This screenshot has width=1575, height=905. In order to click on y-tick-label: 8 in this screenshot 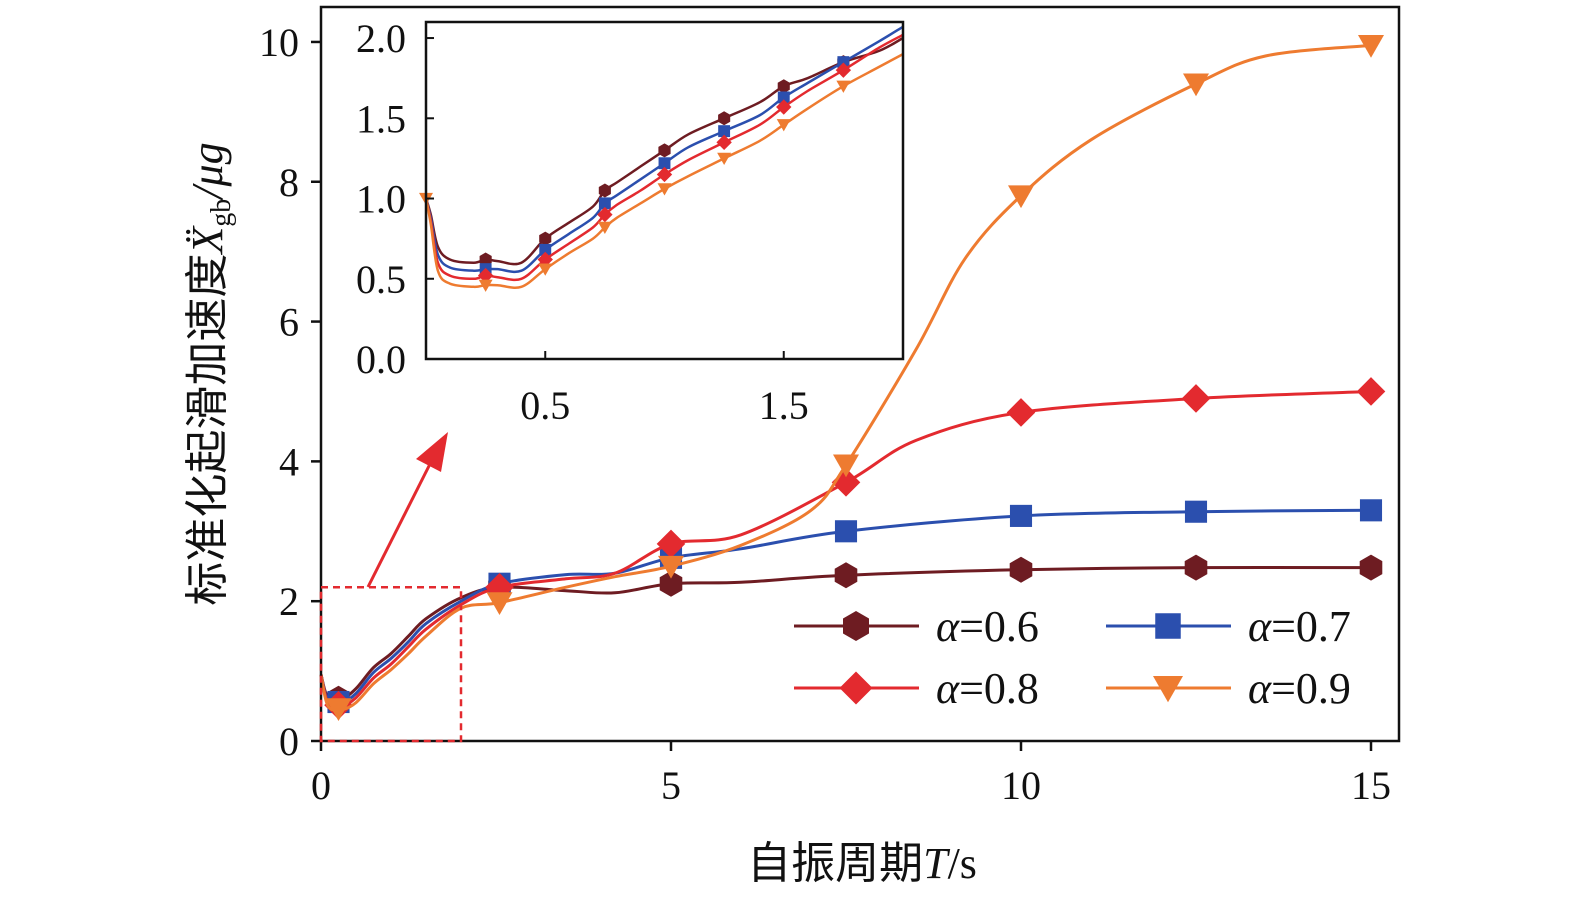, I will do `click(289, 182)`.